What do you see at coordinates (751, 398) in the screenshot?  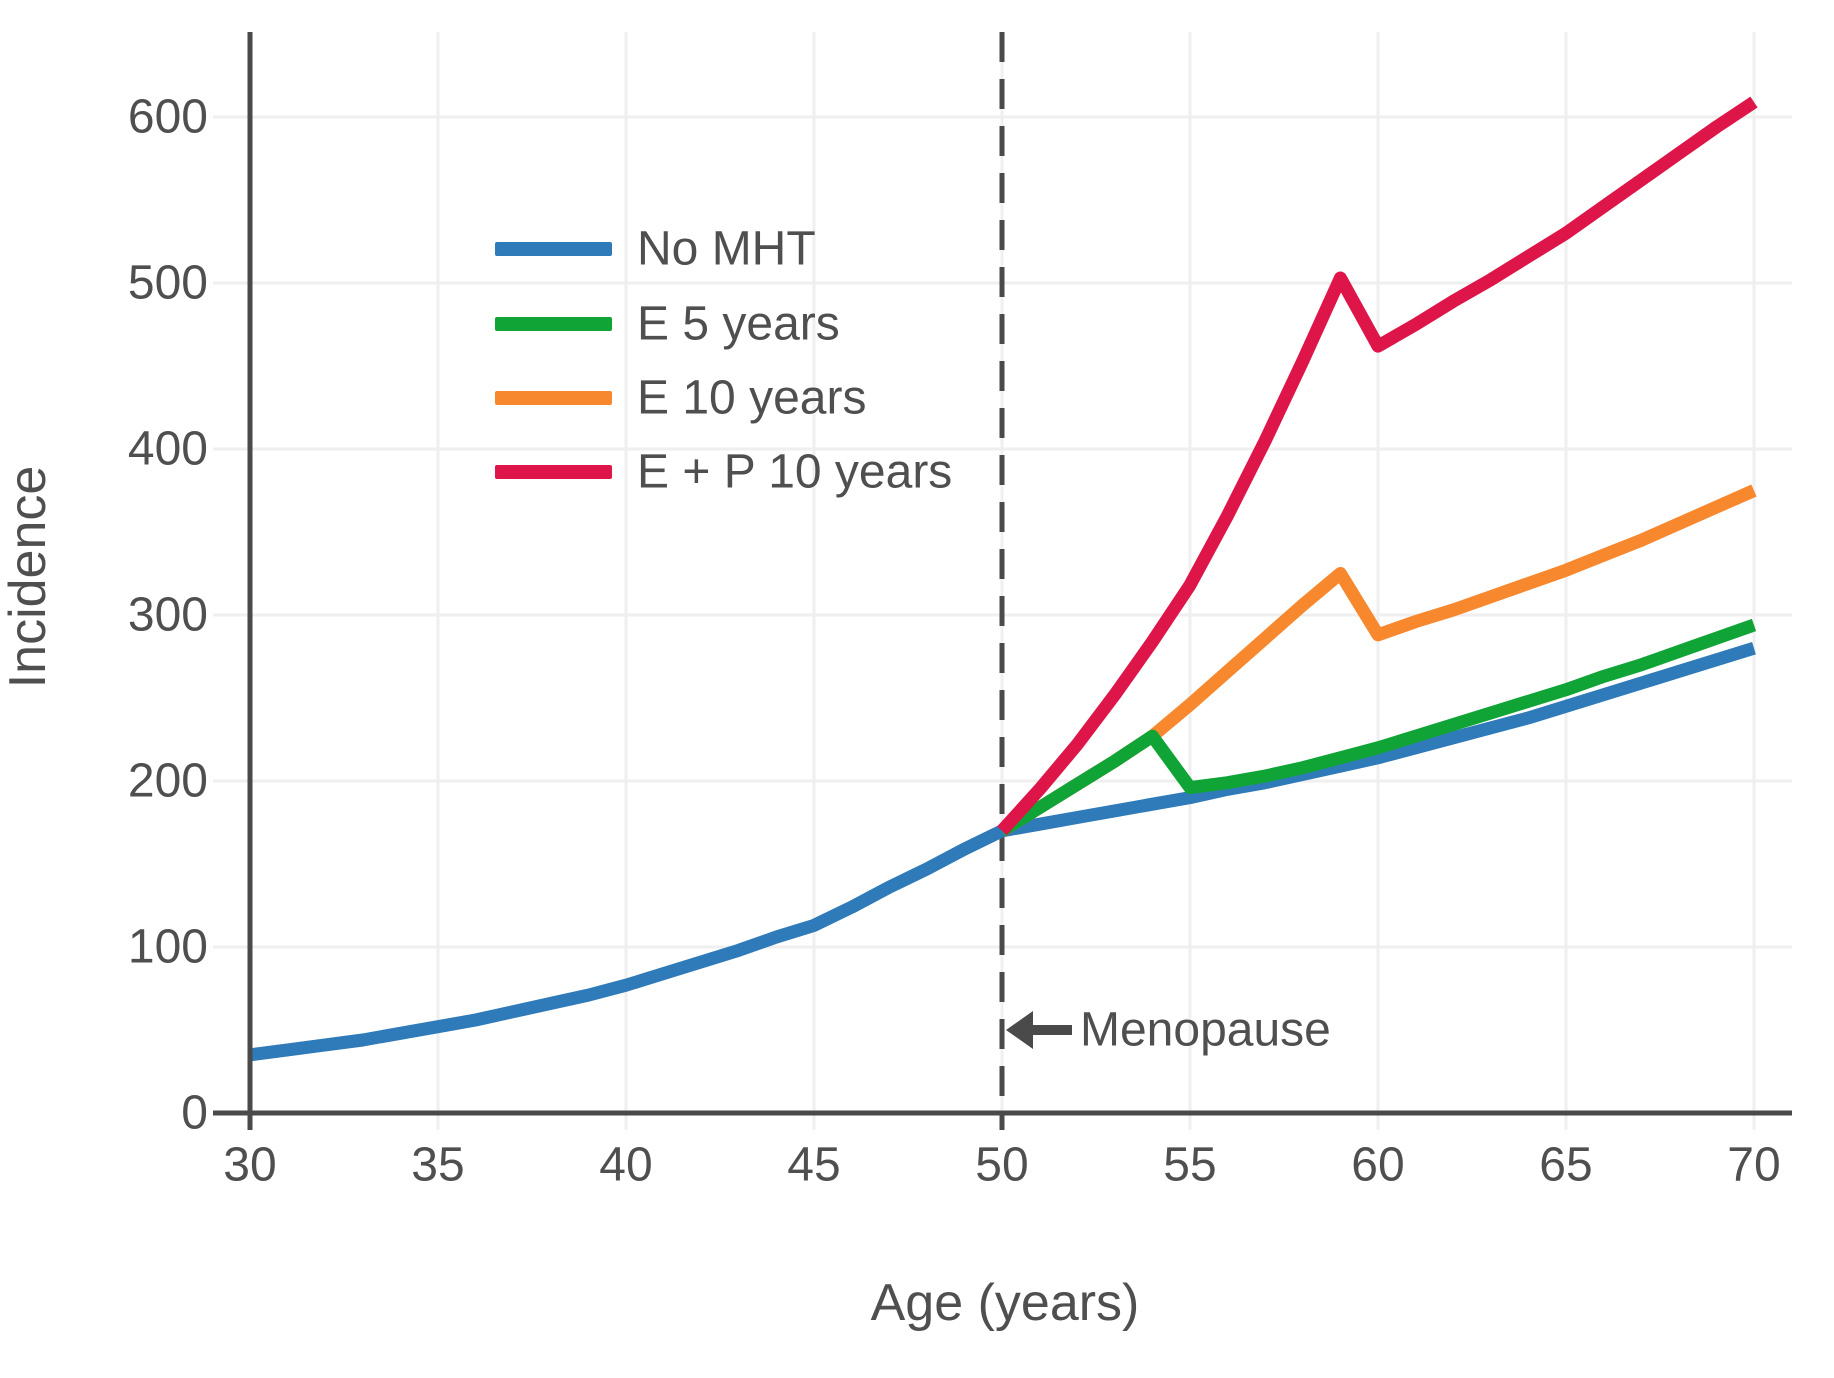 I see `legend-label: E 10 years` at bounding box center [751, 398].